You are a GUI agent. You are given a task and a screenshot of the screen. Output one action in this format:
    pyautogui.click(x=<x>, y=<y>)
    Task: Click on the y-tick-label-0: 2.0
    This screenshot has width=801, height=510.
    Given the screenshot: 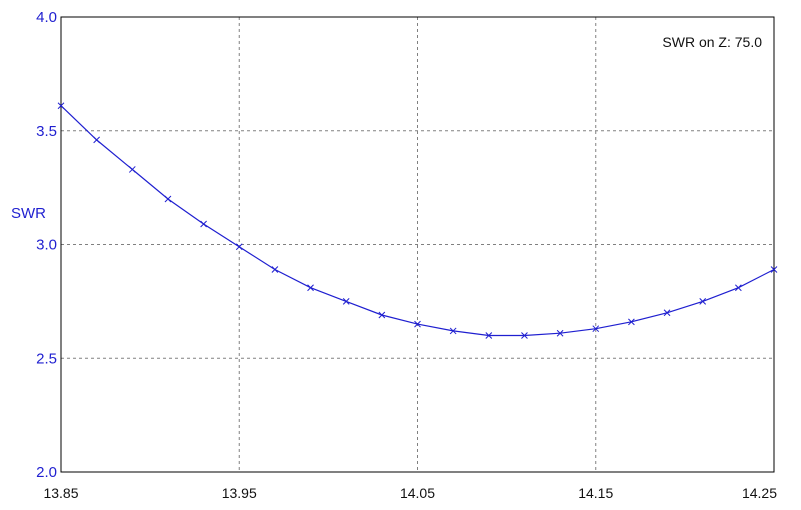 What is the action you would take?
    pyautogui.click(x=46, y=472)
    